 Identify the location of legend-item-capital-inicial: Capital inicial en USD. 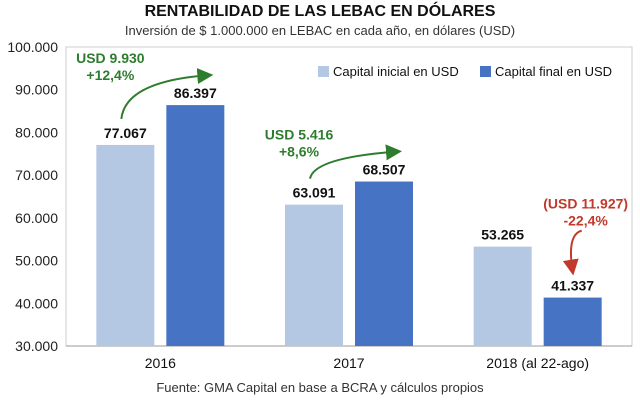
(388, 71).